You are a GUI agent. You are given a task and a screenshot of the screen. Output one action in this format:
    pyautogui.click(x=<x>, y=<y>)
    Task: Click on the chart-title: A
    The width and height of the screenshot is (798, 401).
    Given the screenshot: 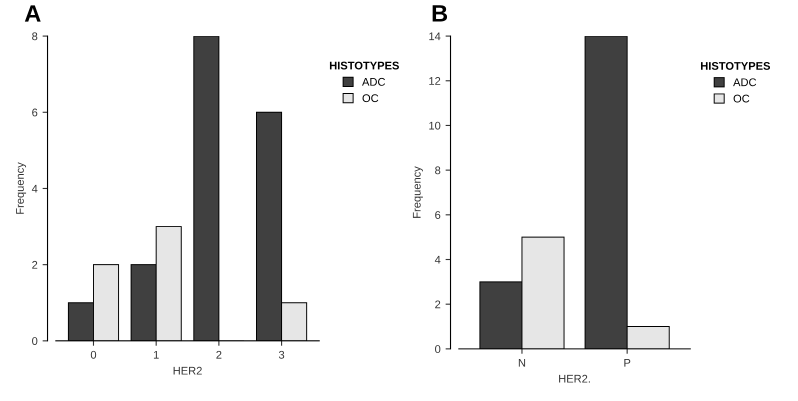 What is the action you would take?
    pyautogui.click(x=32, y=13)
    